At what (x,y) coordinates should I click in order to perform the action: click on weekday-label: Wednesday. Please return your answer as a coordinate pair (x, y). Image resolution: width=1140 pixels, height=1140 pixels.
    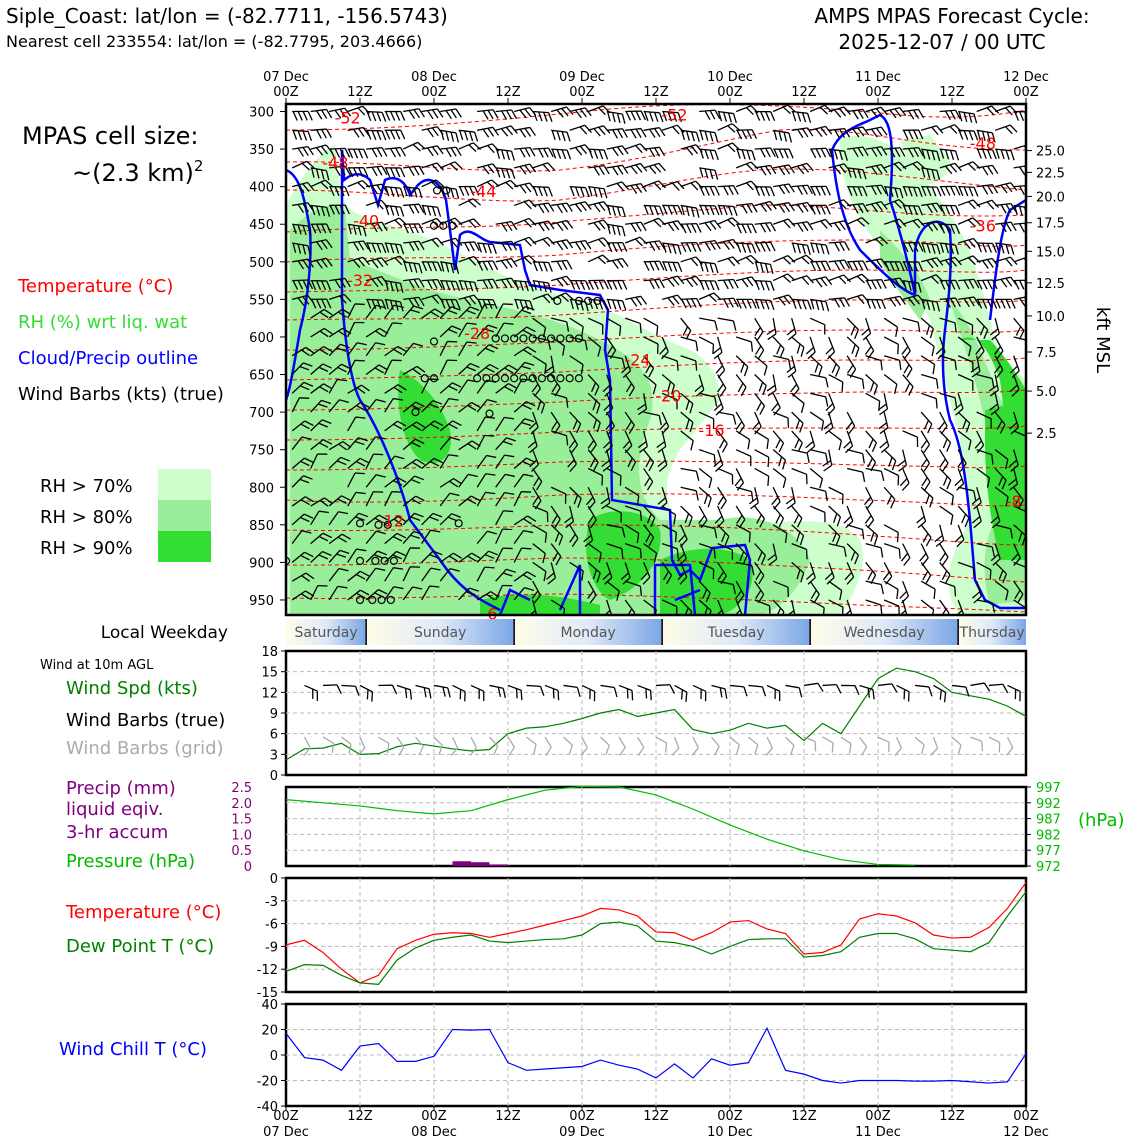
    Looking at the image, I should click on (884, 633).